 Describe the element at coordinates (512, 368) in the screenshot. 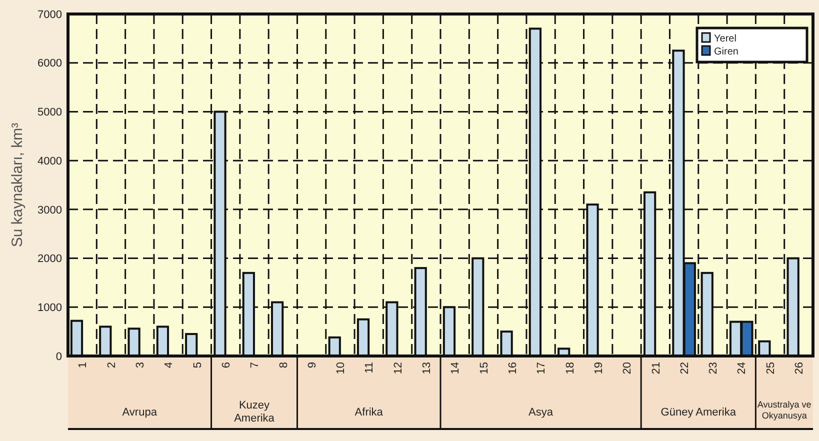

I see `x-tick-label: 16` at that location.